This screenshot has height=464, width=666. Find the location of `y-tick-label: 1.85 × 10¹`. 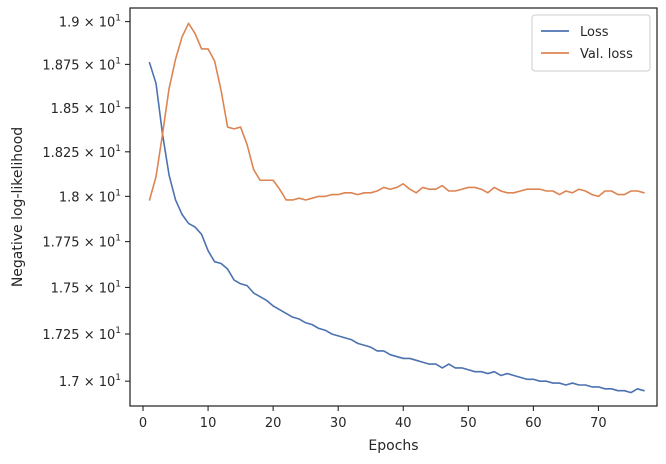

y-tick-label: 1.85 × 10¹ is located at coordinates (86, 108).